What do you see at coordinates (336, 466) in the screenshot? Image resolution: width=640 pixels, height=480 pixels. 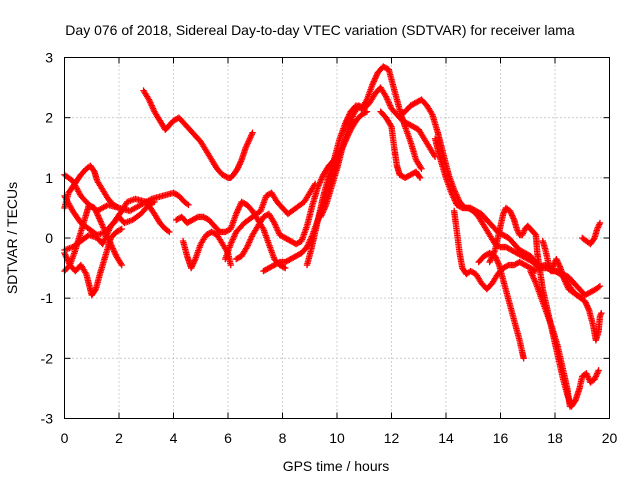 I see `x-axis-label: GPS time / hours` at bounding box center [336, 466].